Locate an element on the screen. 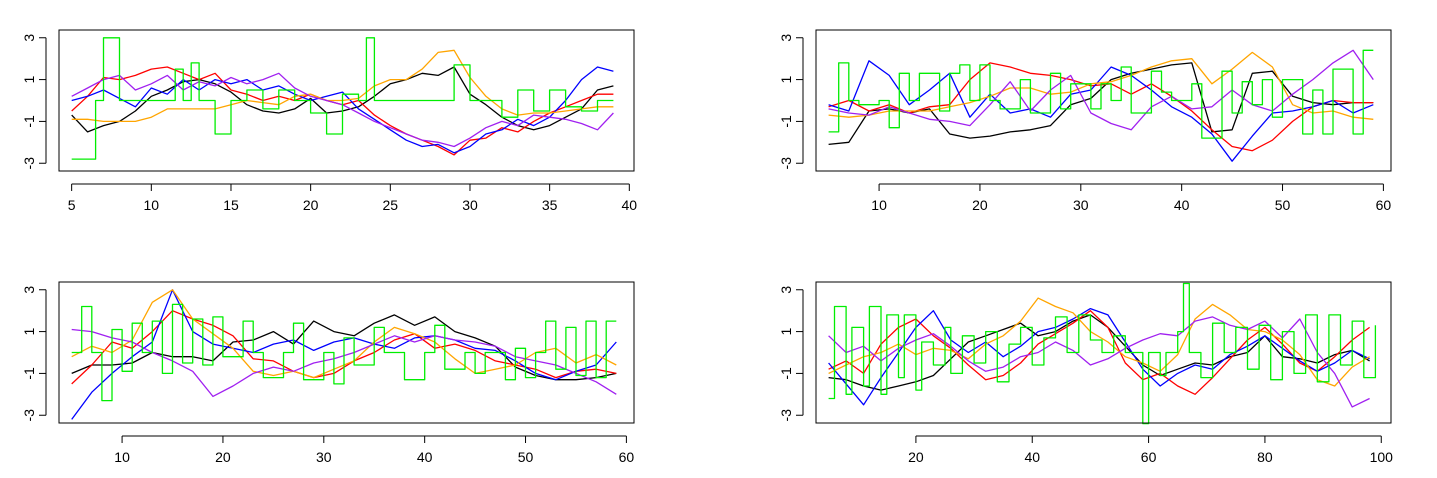 Image resolution: width=1437 pixels, height=478 pixels. x-tick-label: 100 is located at coordinates (1382, 457).